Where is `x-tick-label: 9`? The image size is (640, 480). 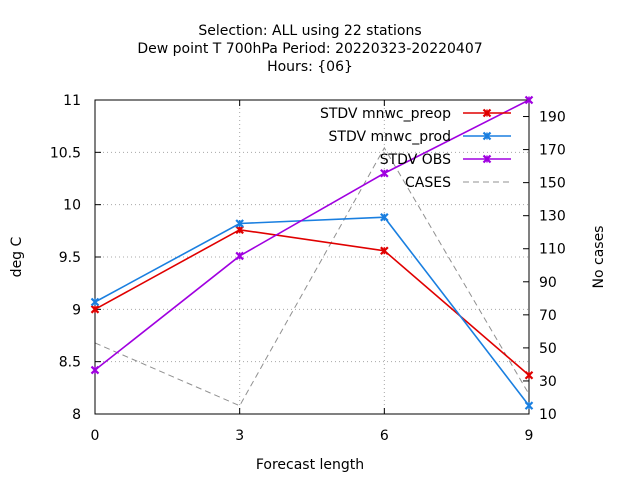
x-tick-label: 9 is located at coordinates (529, 436).